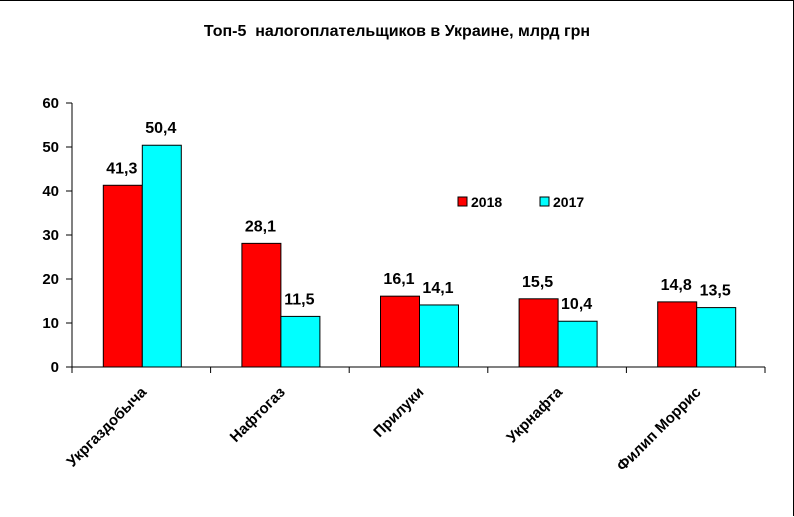 The width and height of the screenshot is (794, 517). Describe the element at coordinates (50, 323) in the screenshot. I see `y-tick-label: 10` at that location.